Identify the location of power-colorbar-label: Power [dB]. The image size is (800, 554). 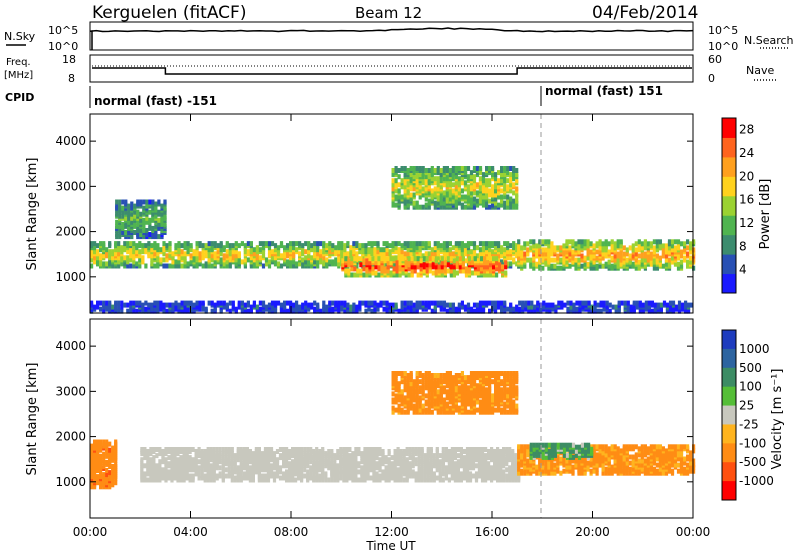
(765, 214).